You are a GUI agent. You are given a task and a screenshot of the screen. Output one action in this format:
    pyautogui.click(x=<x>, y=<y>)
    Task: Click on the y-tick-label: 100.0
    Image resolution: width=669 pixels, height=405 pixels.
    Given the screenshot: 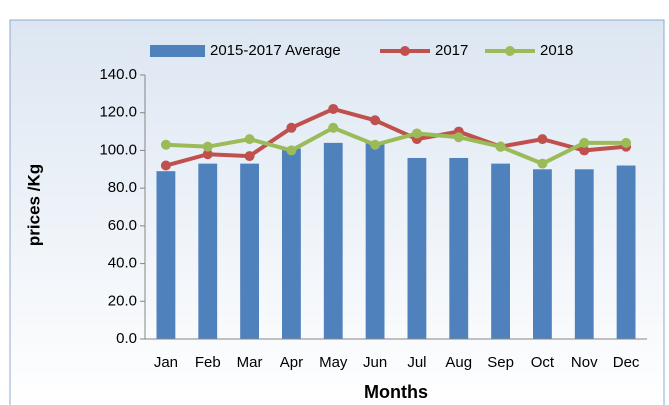 What is the action you would take?
    pyautogui.click(x=118, y=149)
    